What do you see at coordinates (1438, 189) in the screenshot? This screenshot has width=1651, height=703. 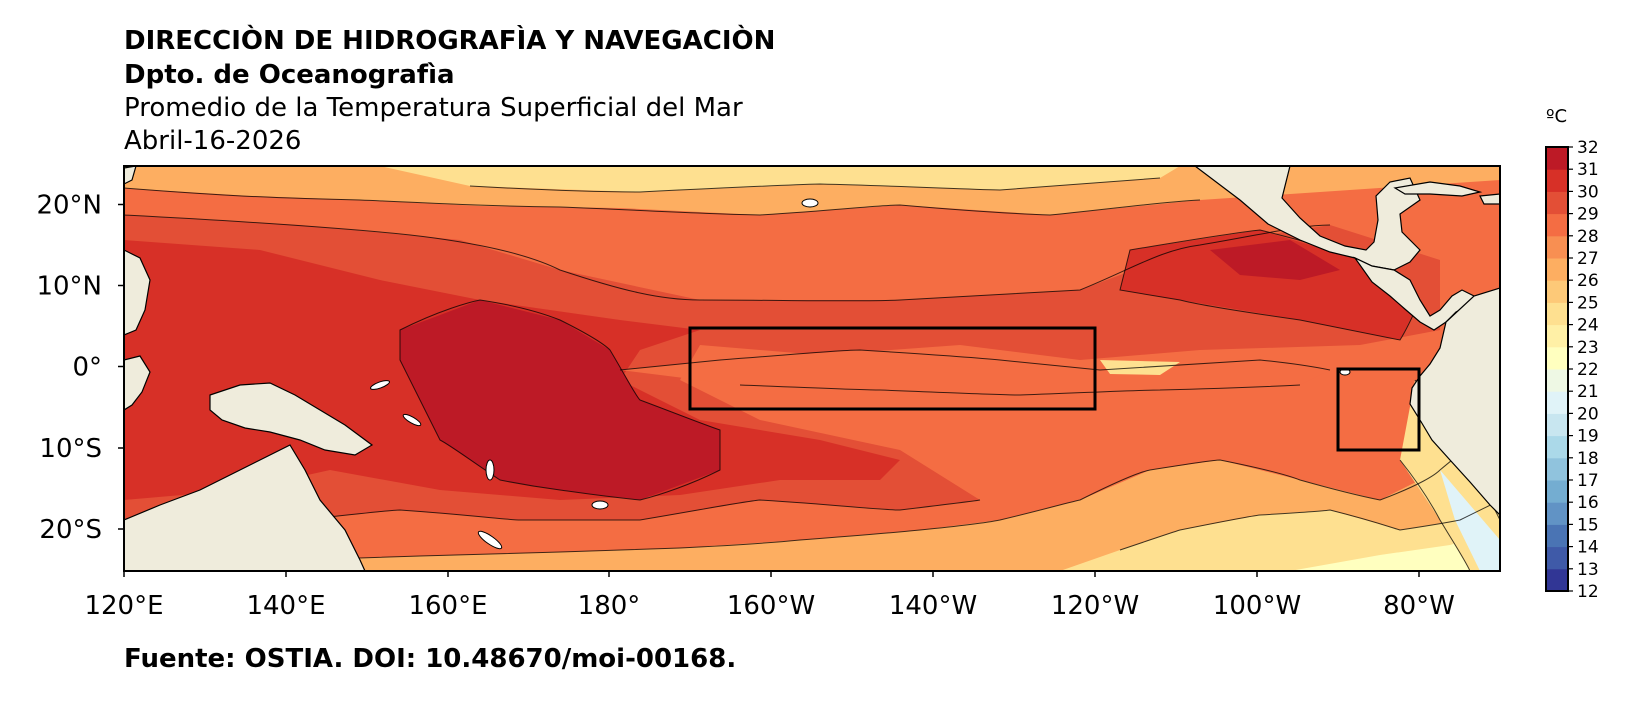 I see `land-cuba` at bounding box center [1438, 189].